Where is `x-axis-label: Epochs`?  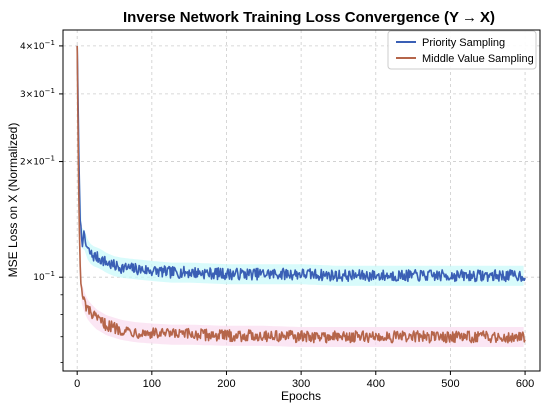
x-axis-label: Epochs is located at coordinates (301, 396).